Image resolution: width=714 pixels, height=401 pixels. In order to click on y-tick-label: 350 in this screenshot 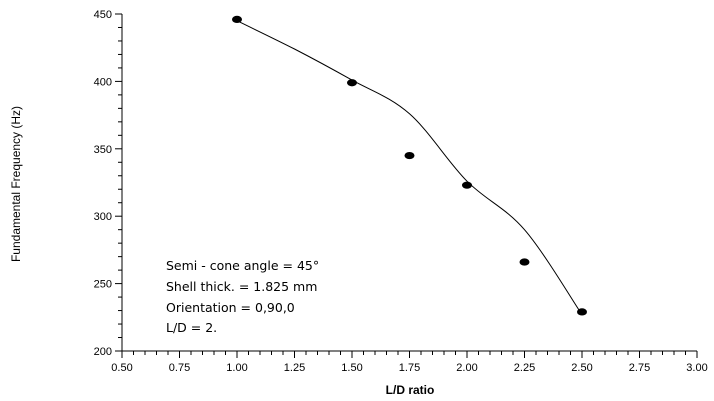, I will do `click(103, 150)`.